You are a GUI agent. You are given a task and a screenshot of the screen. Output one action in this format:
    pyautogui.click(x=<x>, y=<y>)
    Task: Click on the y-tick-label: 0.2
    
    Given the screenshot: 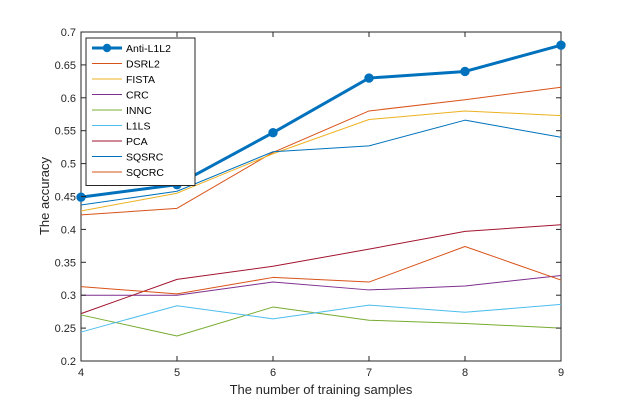 What is the action you would take?
    pyautogui.click(x=68, y=362)
    